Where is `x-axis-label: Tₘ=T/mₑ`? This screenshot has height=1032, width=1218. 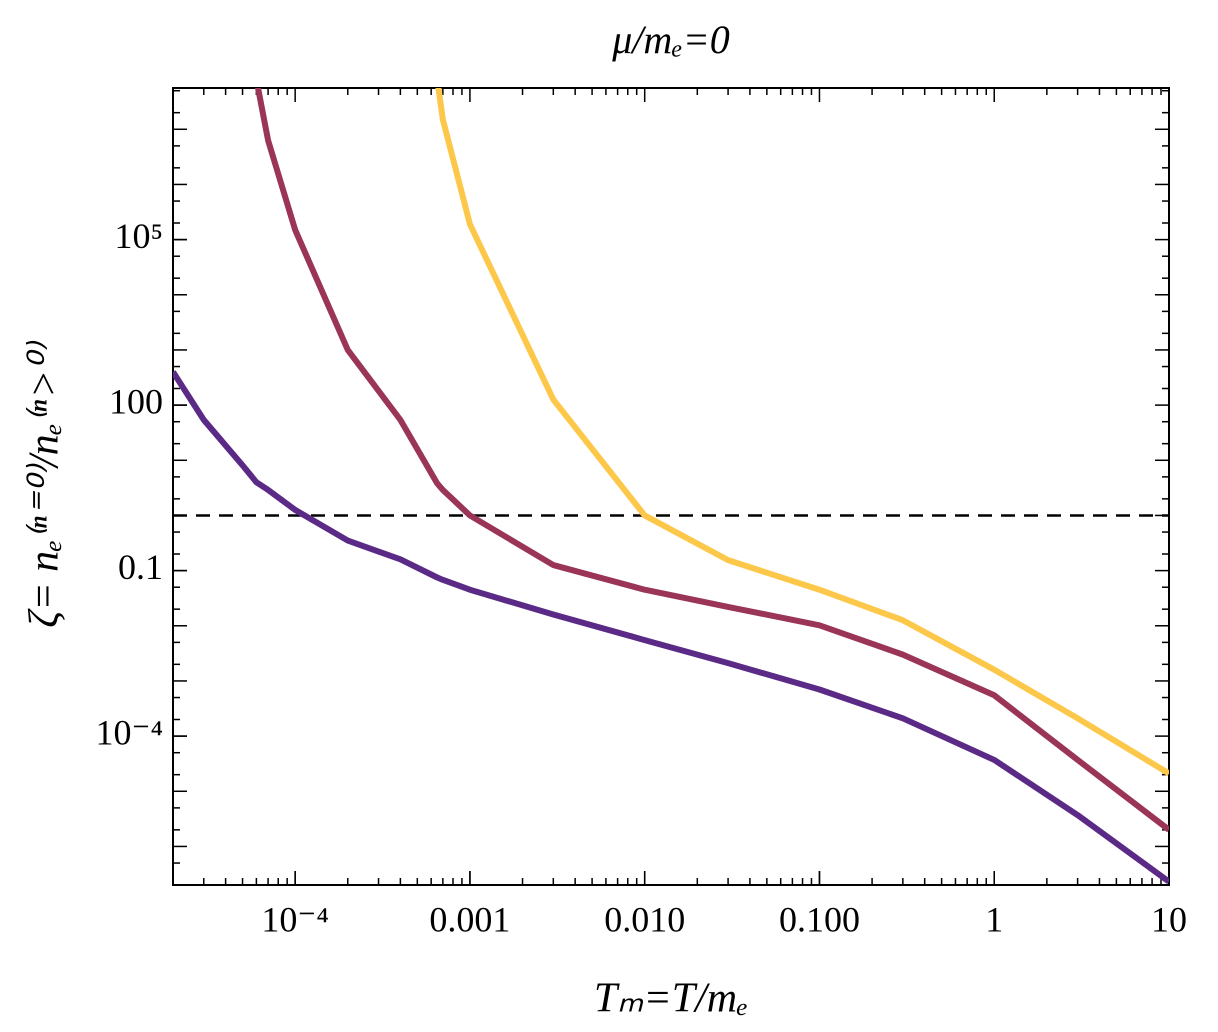 x-axis-label: Tₘ=T/mₑ is located at coordinates (671, 999).